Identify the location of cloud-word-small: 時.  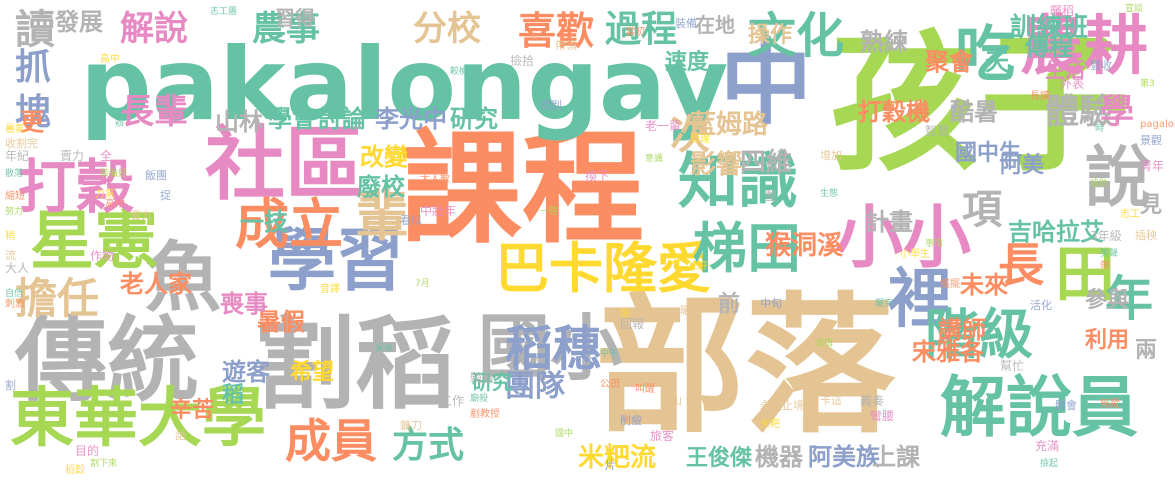
(1100, 129).